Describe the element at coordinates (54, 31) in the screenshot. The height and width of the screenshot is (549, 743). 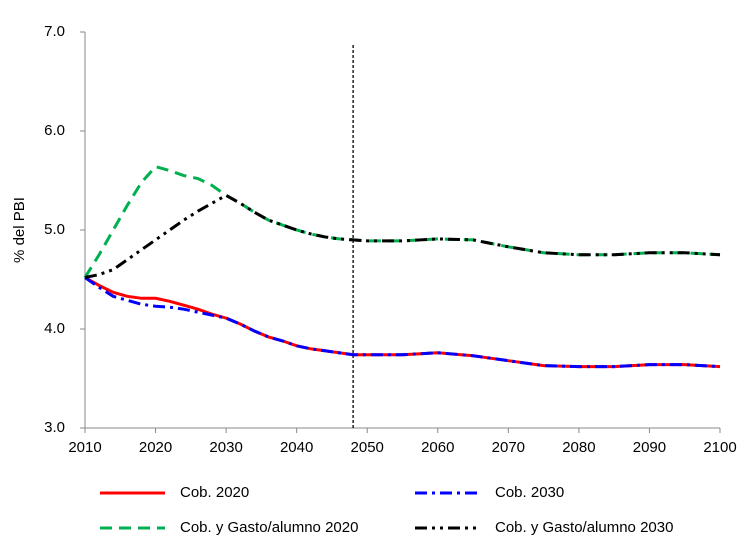
I see `y-tick-label: 7.0` at that location.